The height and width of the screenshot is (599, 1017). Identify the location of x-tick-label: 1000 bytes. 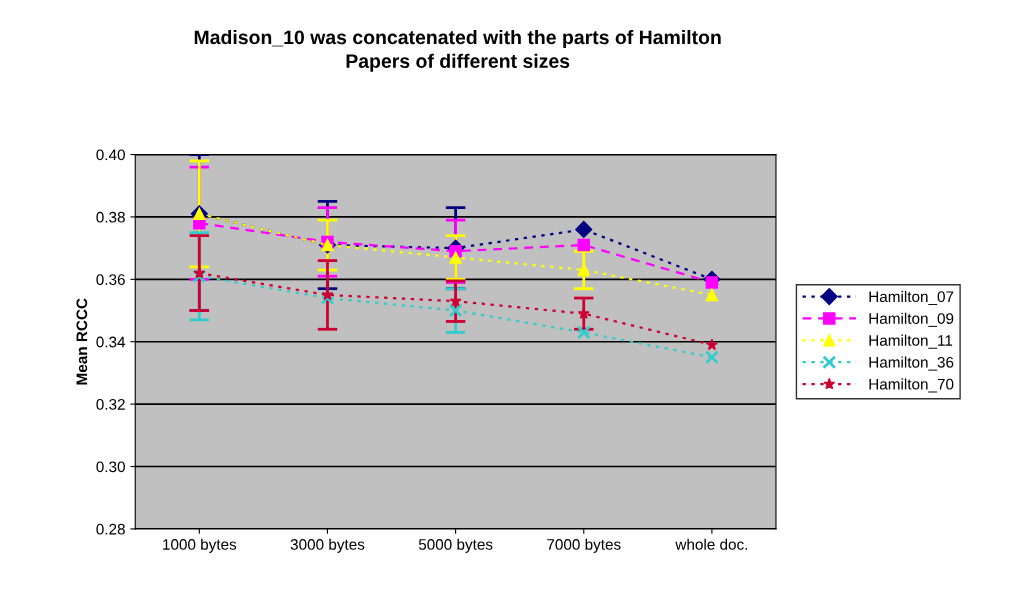
(200, 545).